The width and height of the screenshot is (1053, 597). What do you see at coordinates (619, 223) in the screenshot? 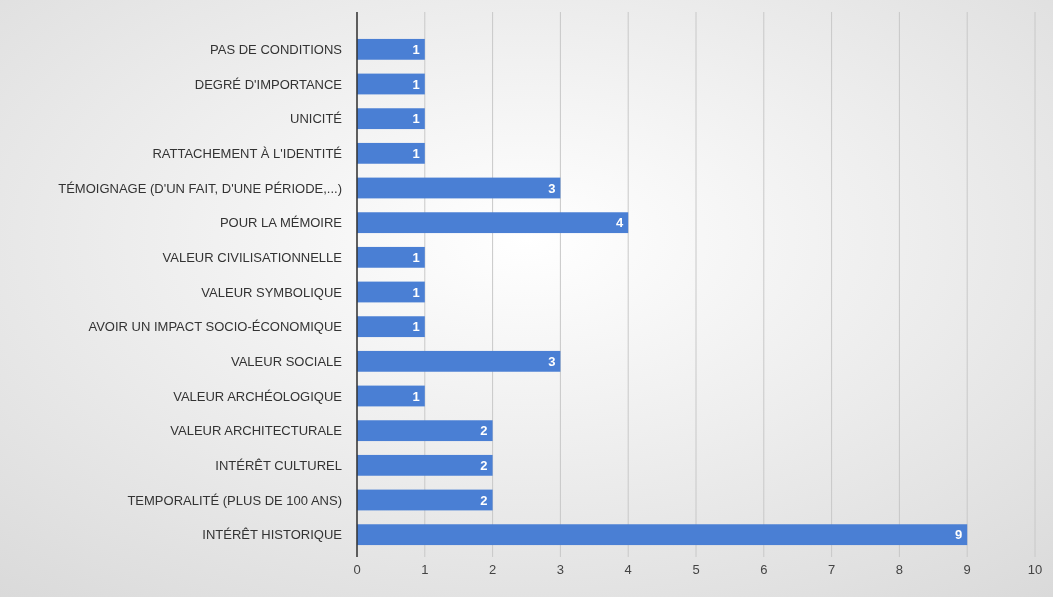
I see `data-label: 4` at bounding box center [619, 223].